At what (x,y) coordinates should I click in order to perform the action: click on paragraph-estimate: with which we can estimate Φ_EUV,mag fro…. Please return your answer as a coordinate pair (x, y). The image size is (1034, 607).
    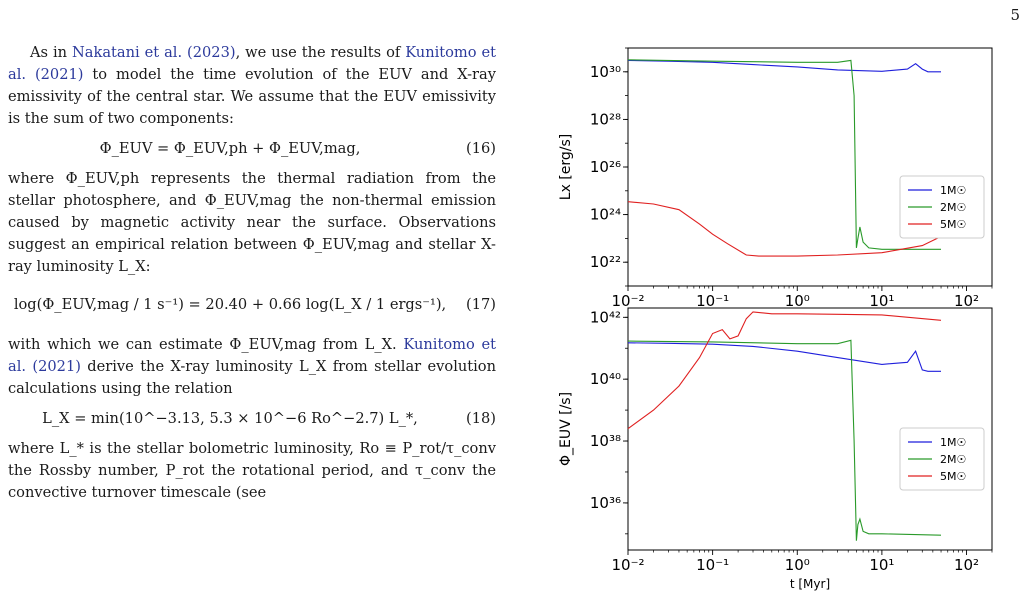
    Looking at the image, I should click on (252, 367).